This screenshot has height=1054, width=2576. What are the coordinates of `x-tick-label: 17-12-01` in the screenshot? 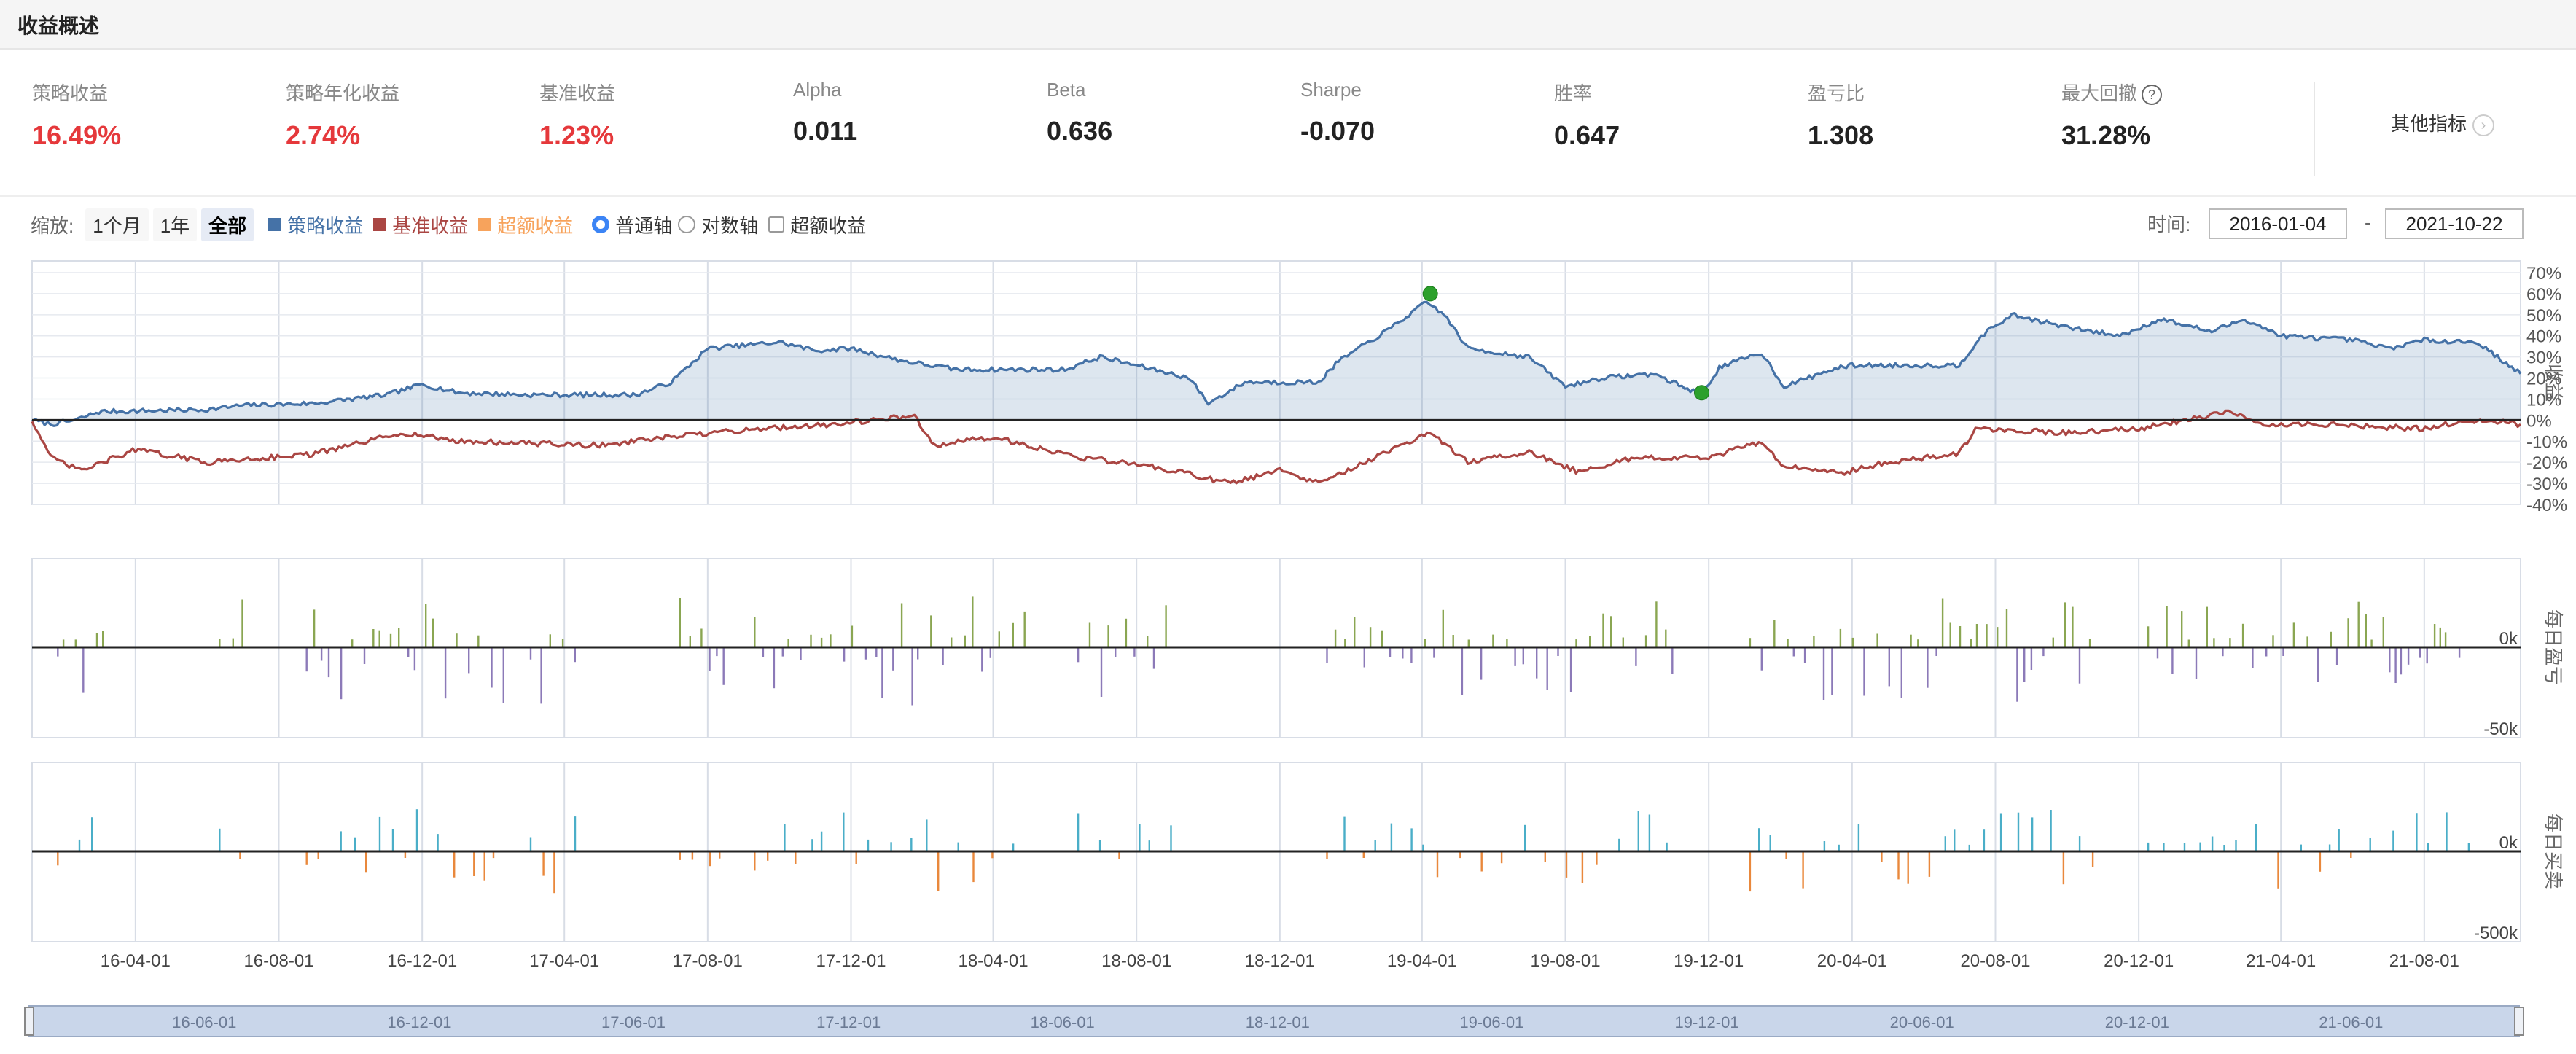 It's located at (851, 961).